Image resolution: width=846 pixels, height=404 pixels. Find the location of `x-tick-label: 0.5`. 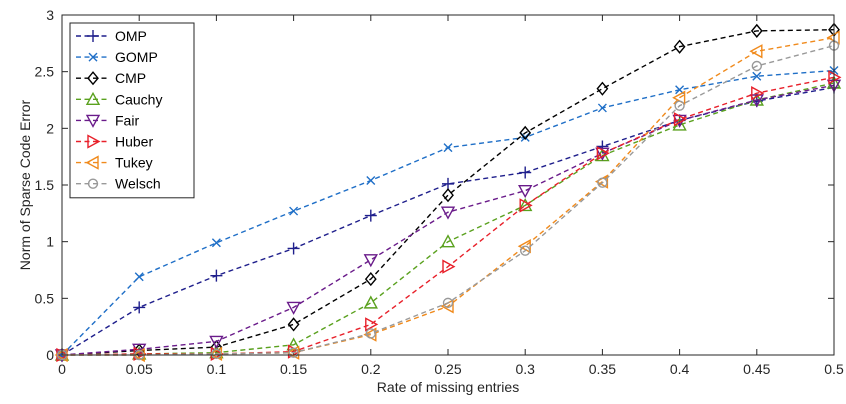

x-tick-label: 0.5 is located at coordinates (834, 369).